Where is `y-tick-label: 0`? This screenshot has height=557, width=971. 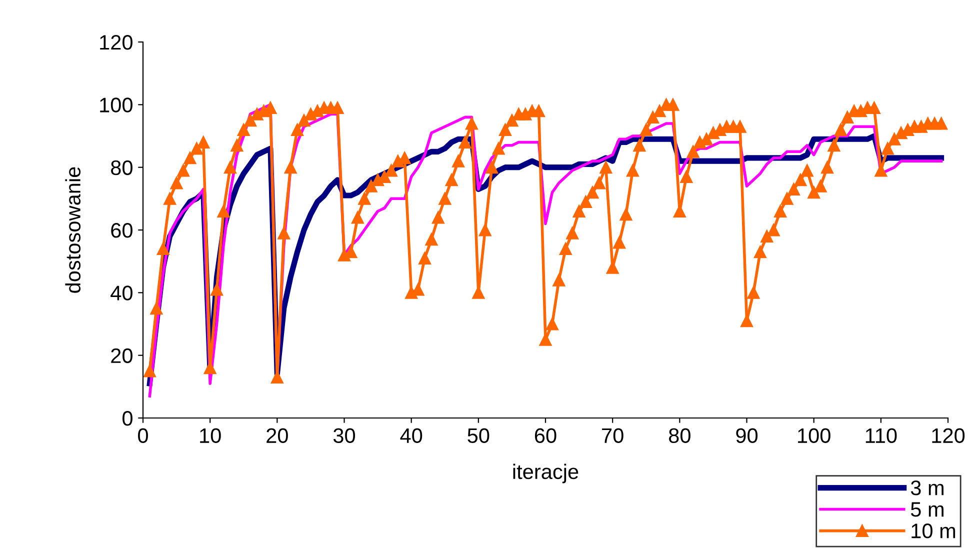
y-tick-label: 0 is located at coordinates (127, 418).